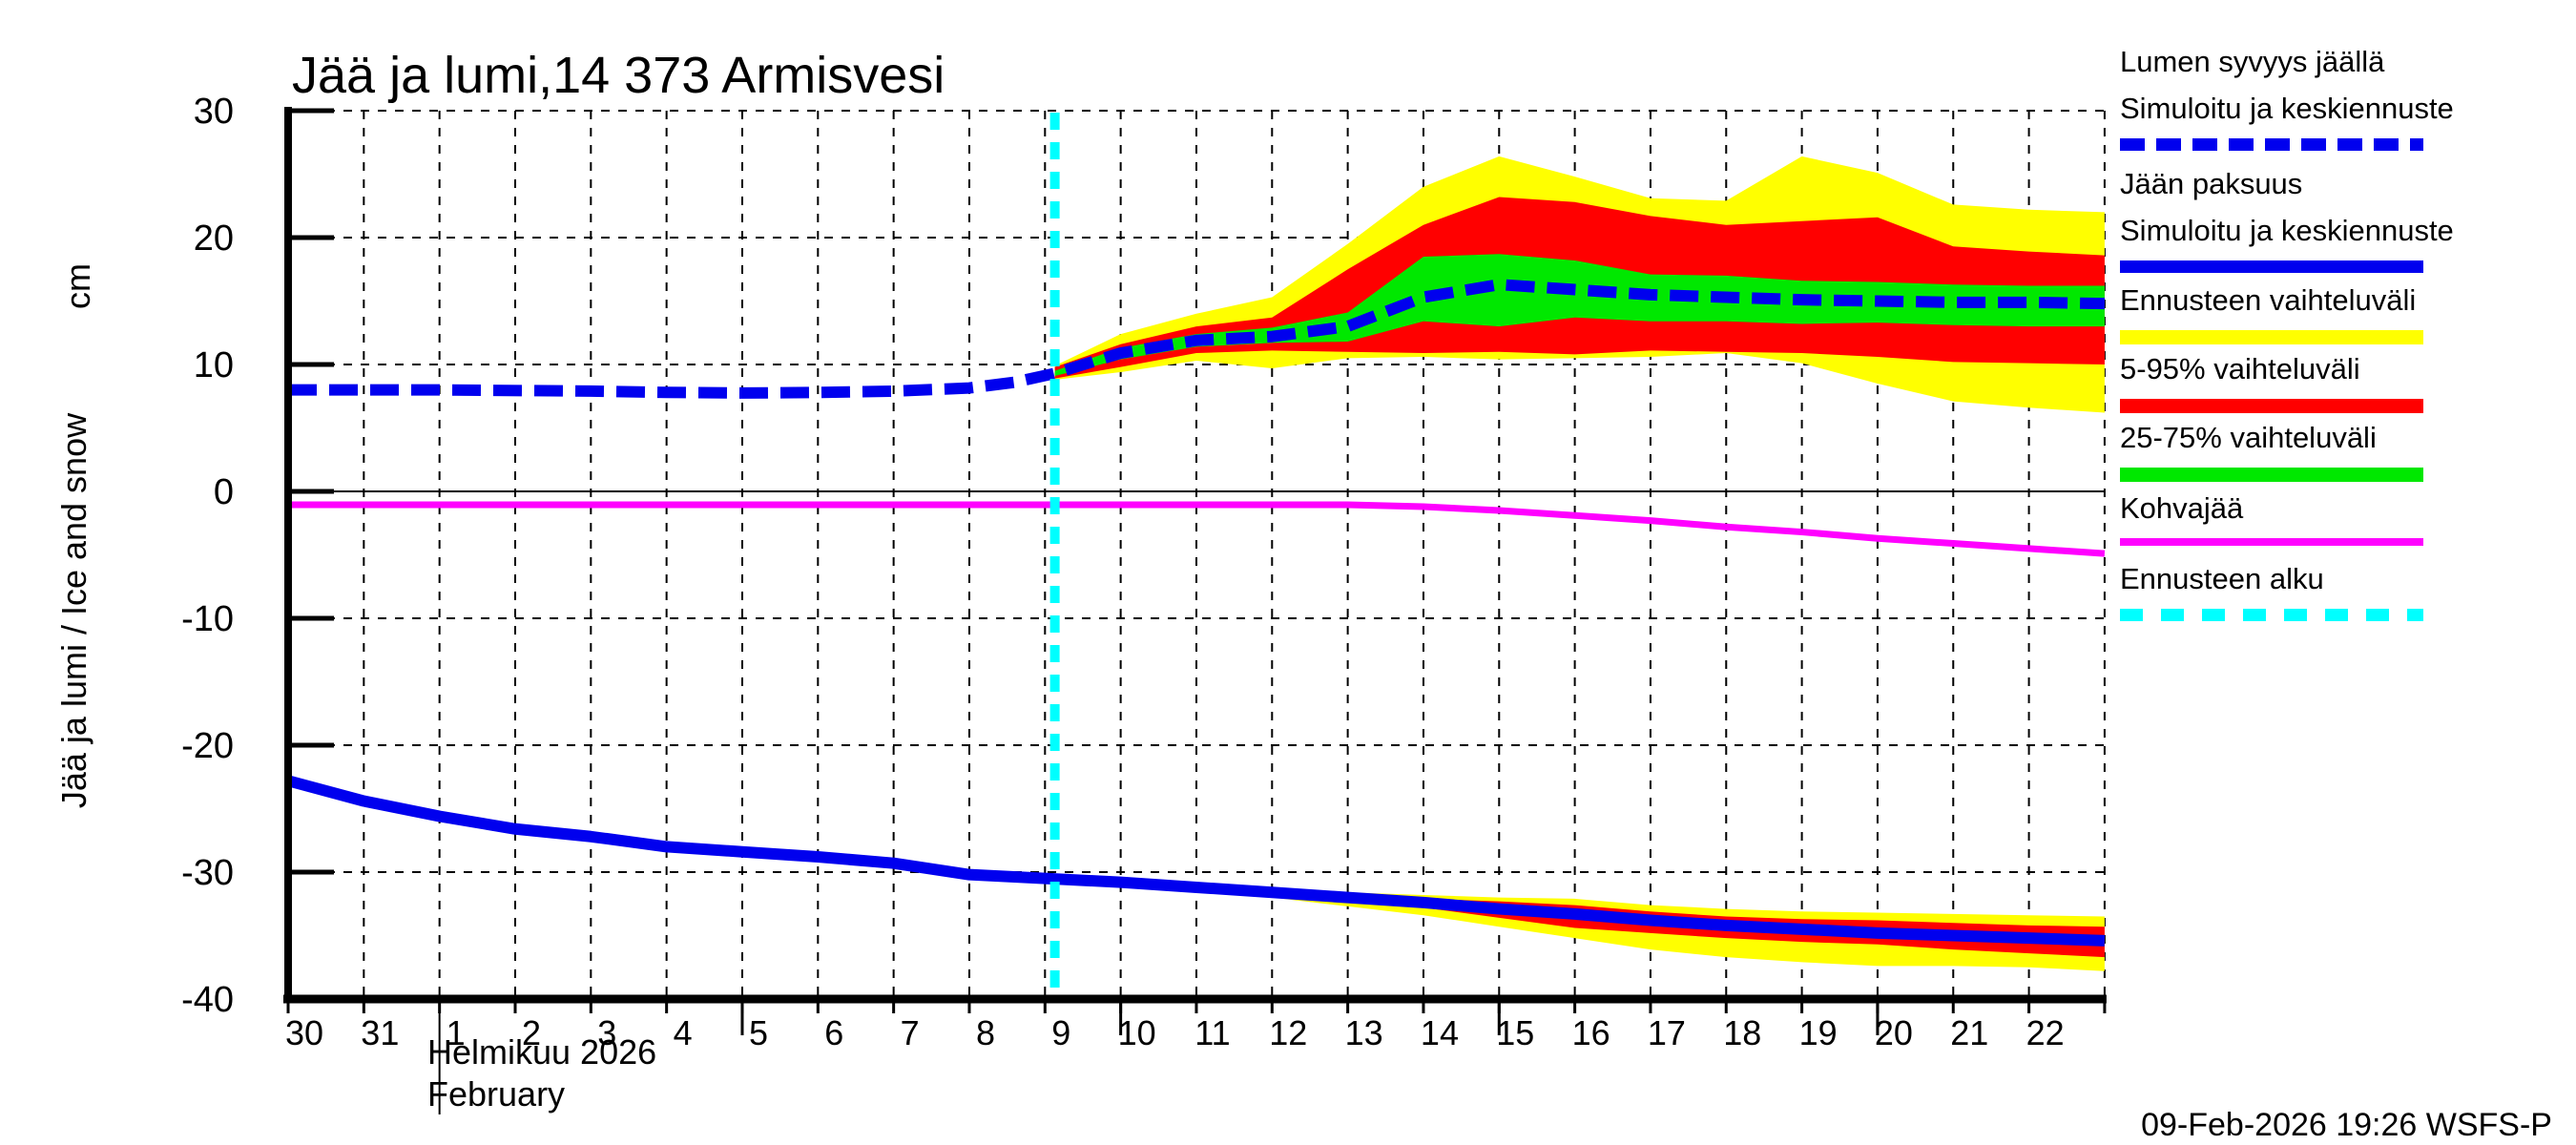  I want to click on y-tick-label-10: 10, so click(214, 365).